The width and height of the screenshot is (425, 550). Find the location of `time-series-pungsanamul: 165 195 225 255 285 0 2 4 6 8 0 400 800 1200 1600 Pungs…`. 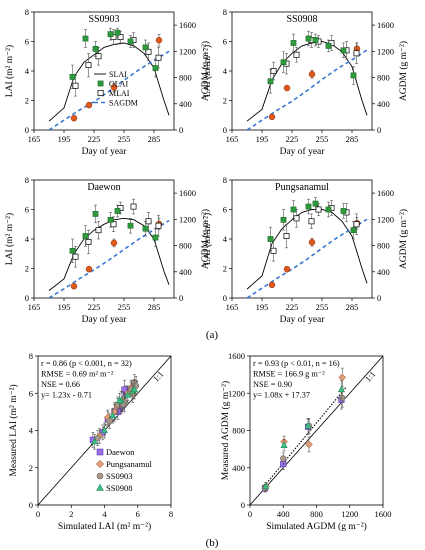

time-series-pungsanamul: 165 195 225 255 285 0 2 4 6 8 0 400 800 1200 1600 Pungs… is located at coordinates (305, 250).